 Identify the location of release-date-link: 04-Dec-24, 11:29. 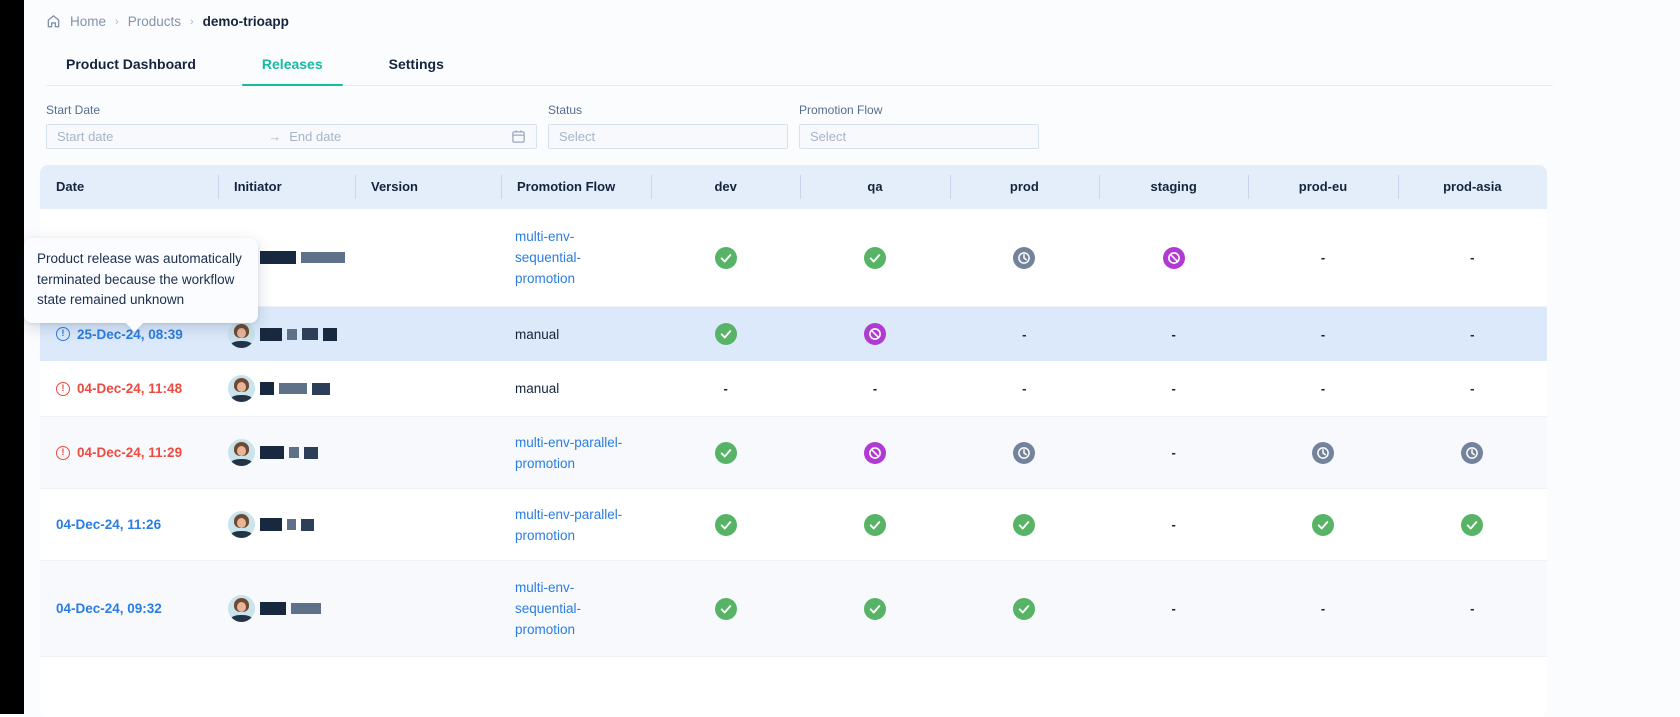
(130, 452).